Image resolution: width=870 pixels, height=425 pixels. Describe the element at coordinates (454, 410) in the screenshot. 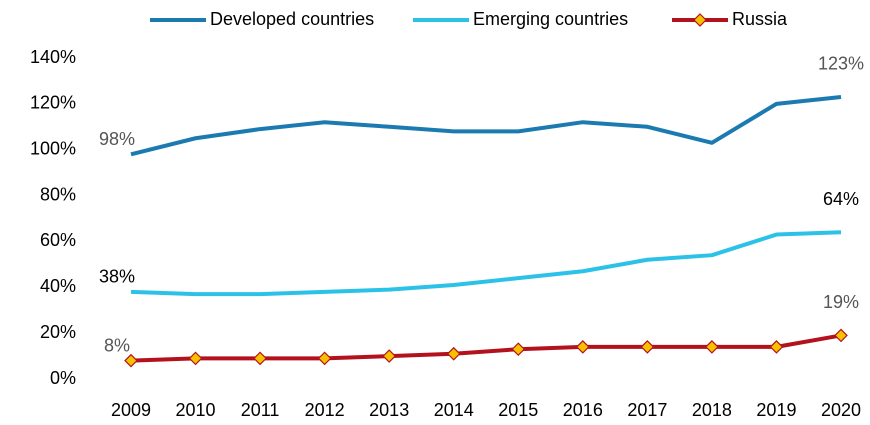

I see `x-tick-label: 2014` at that location.